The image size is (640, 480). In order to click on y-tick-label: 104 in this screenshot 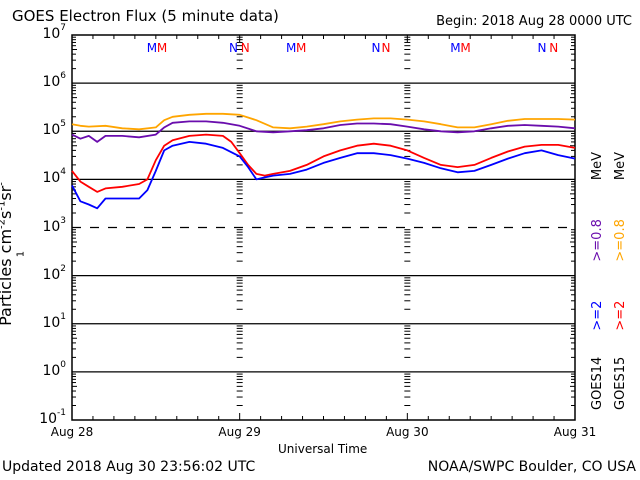, I will do `click(46, 177)`.